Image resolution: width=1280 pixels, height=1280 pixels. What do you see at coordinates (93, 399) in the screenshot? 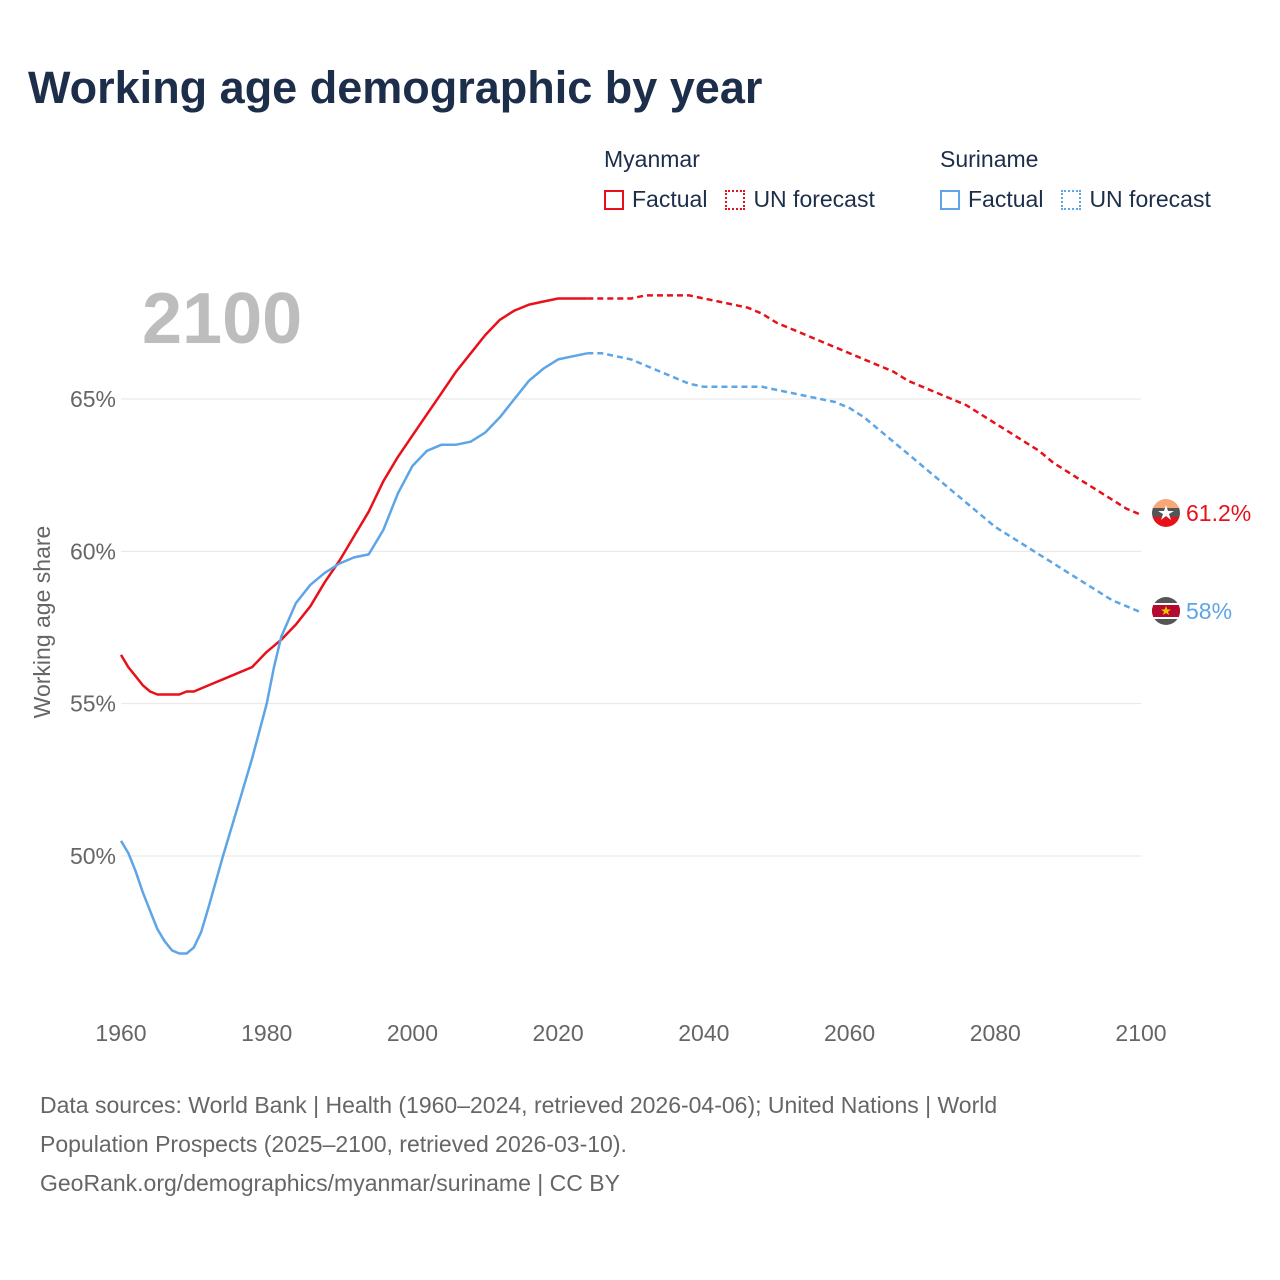
I see `y-tick-label: 65%` at bounding box center [93, 399].